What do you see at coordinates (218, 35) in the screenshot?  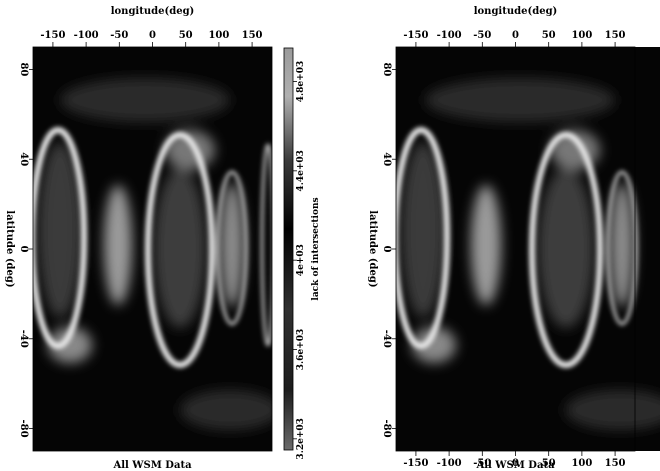 I see `x-tick-label-left: 100` at bounding box center [218, 35].